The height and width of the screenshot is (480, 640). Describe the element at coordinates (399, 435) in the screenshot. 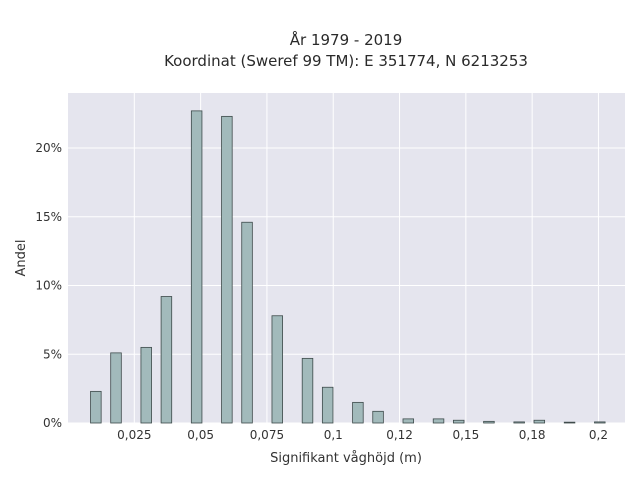

I see `x-tick-label-4: 0,12` at that location.